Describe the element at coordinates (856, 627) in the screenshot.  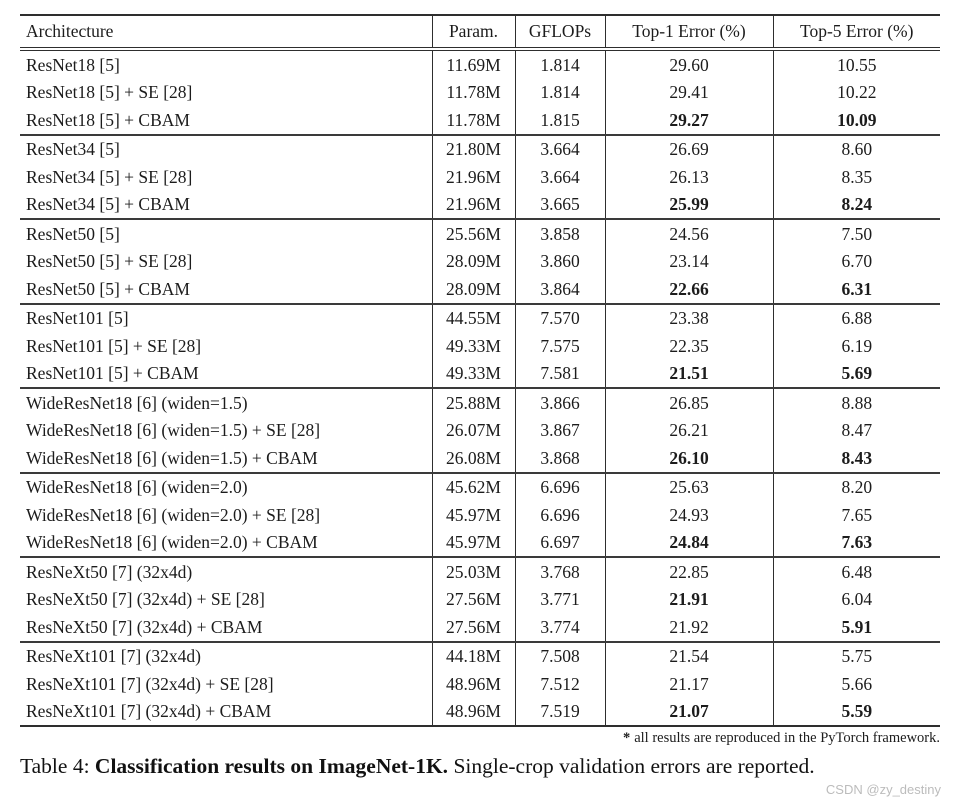
I see `top5-error-cell: 5.91` at that location.